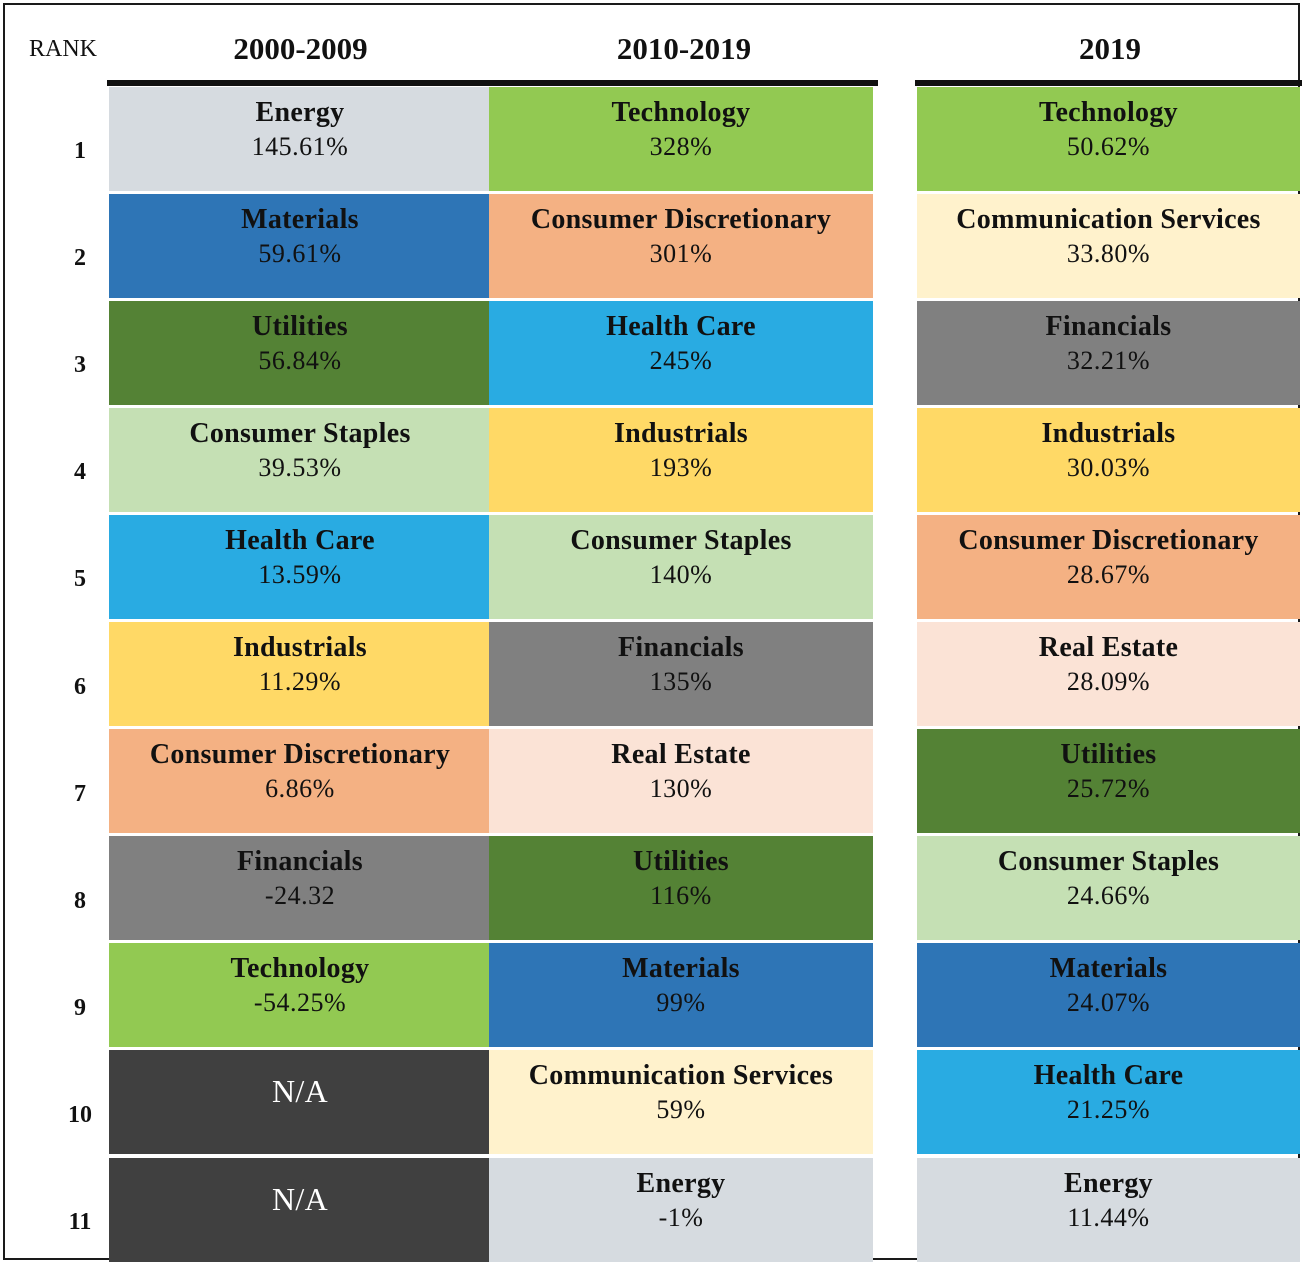 This screenshot has width=1307, height=1266. Describe the element at coordinates (80, 151) in the screenshot. I see `rank-number: 1` at that location.